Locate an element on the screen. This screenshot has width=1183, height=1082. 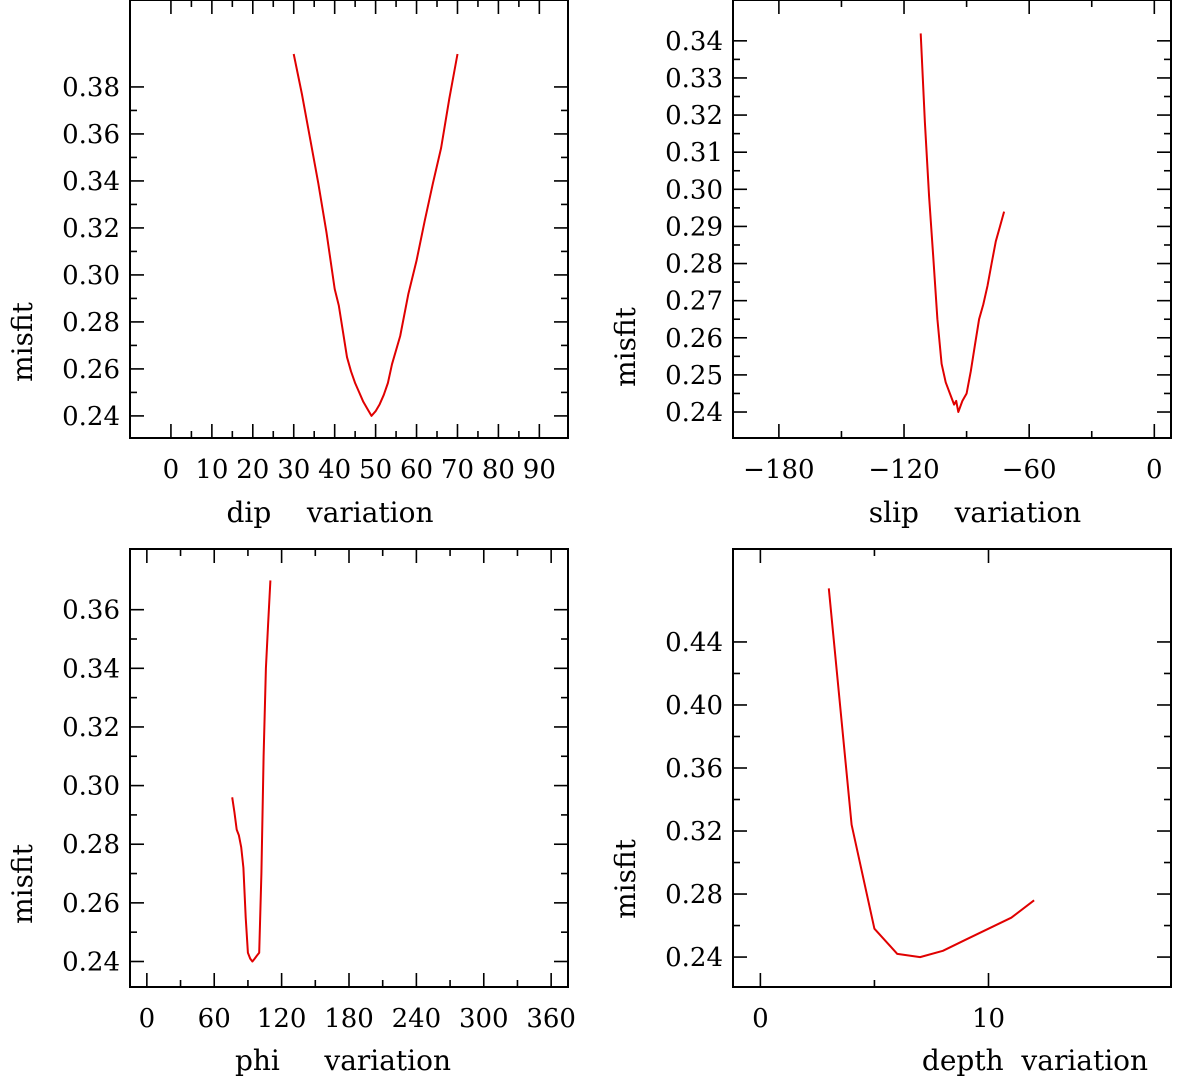
x-tick-label: 240 is located at coordinates (417, 1019).